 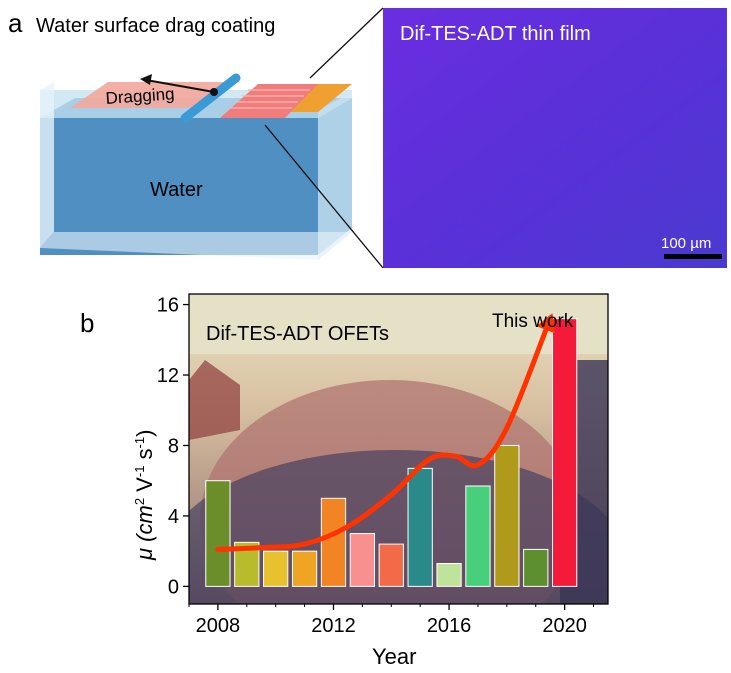 I want to click on bar-2008, so click(x=218, y=533).